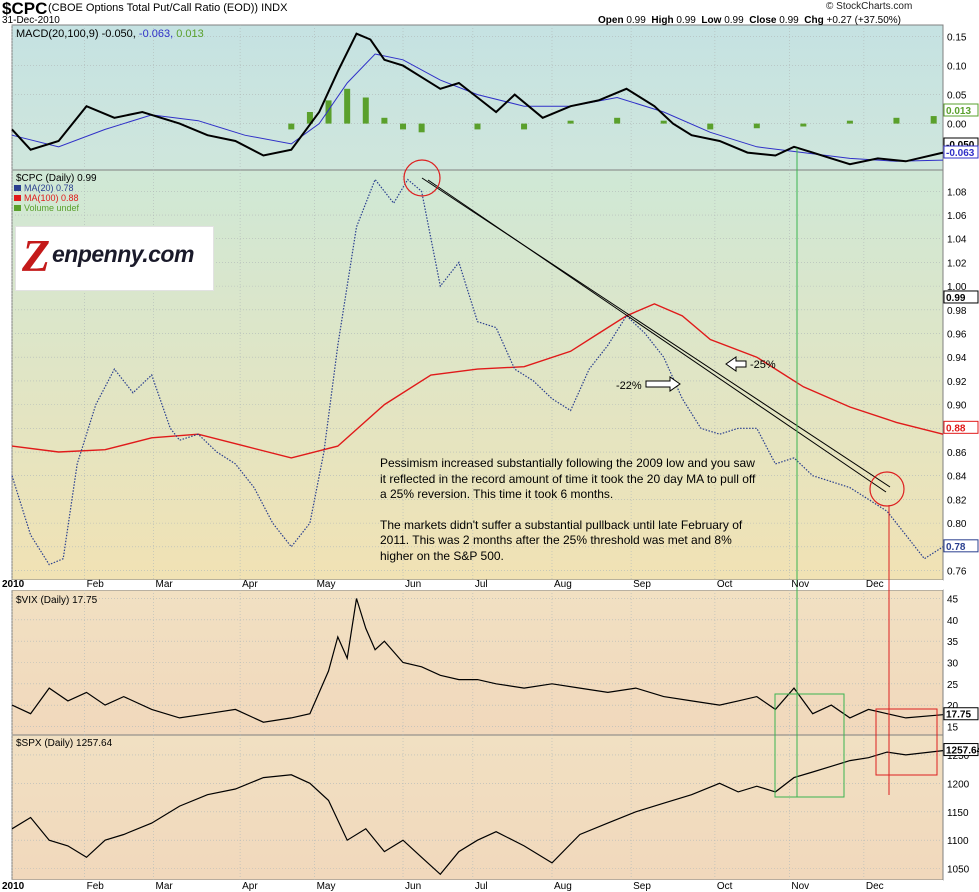 The width and height of the screenshot is (979, 892). Describe the element at coordinates (736, 364) in the screenshot. I see `arrow-left-marker` at that location.